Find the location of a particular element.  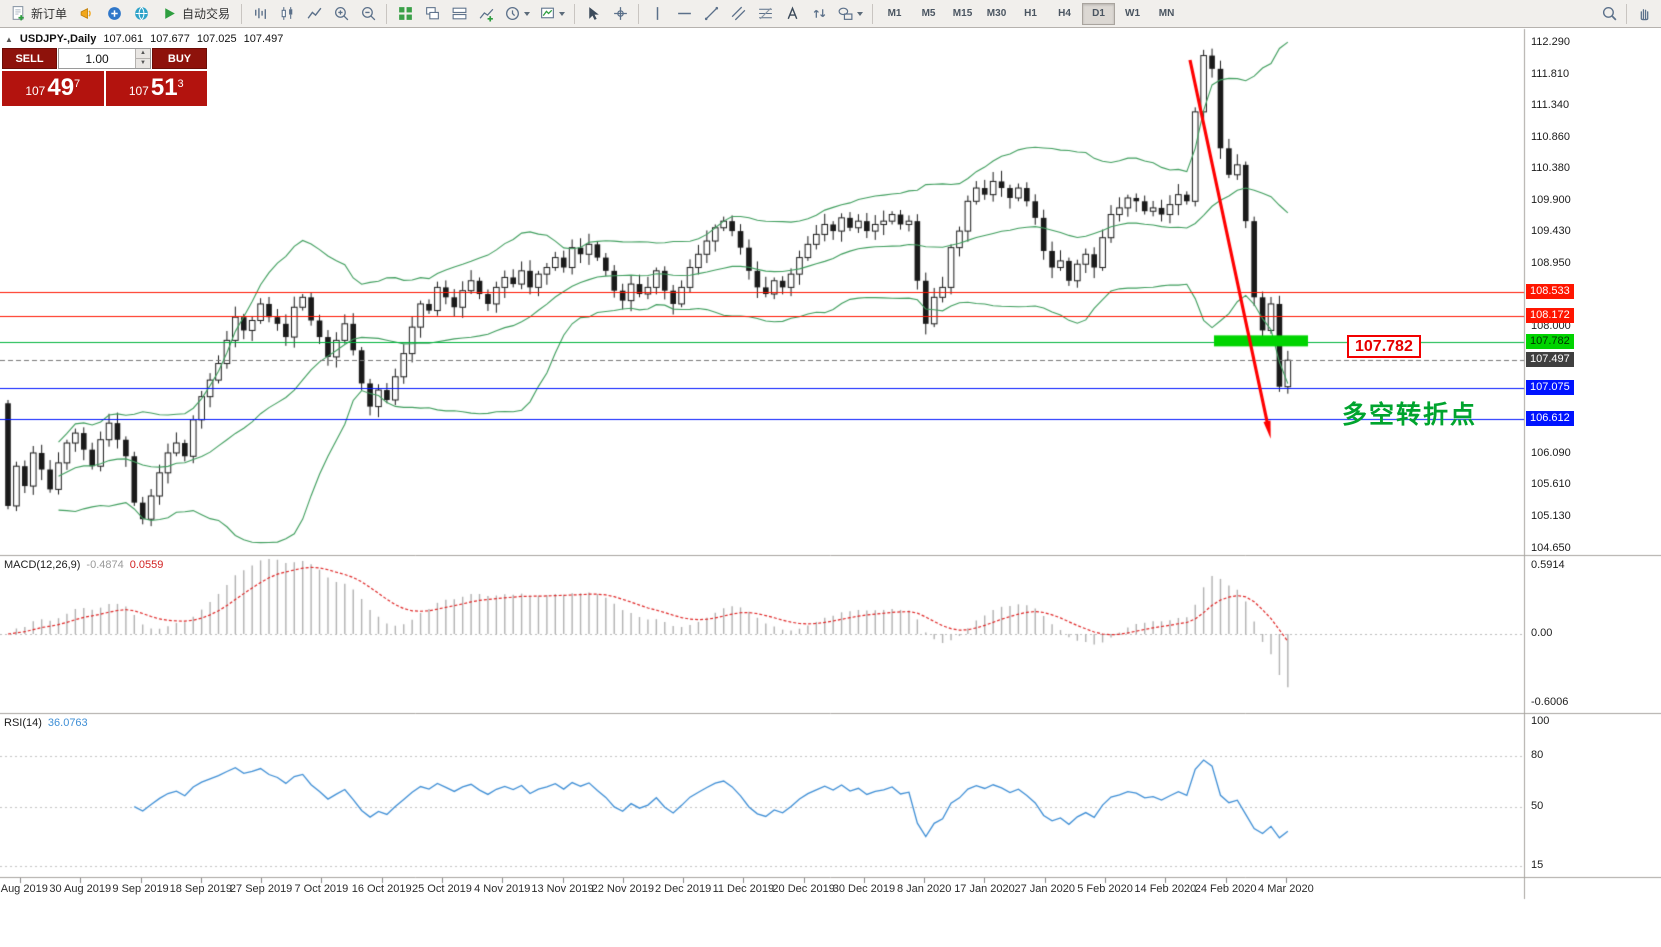

tile-windows-icon is located at coordinates (405, 13).